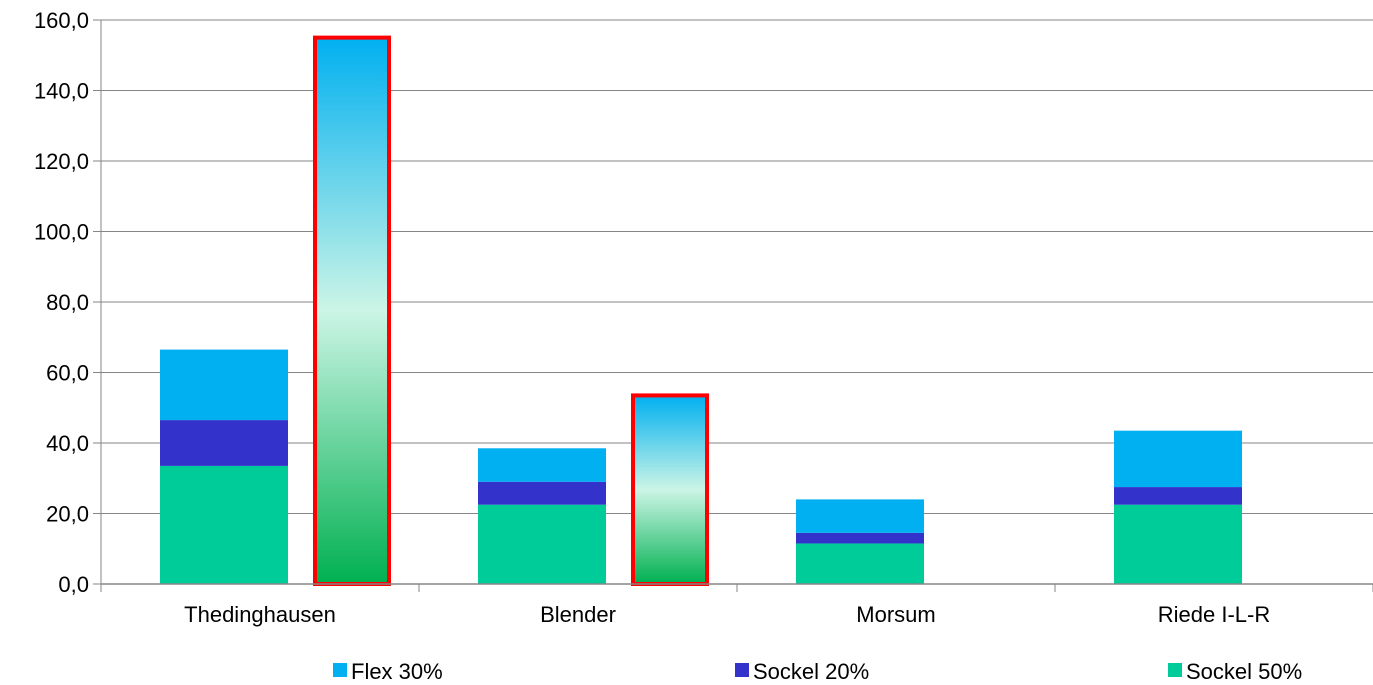 The width and height of the screenshot is (1373, 685). Describe the element at coordinates (67, 443) in the screenshot. I see `y-tick-label: 40,0` at that location.